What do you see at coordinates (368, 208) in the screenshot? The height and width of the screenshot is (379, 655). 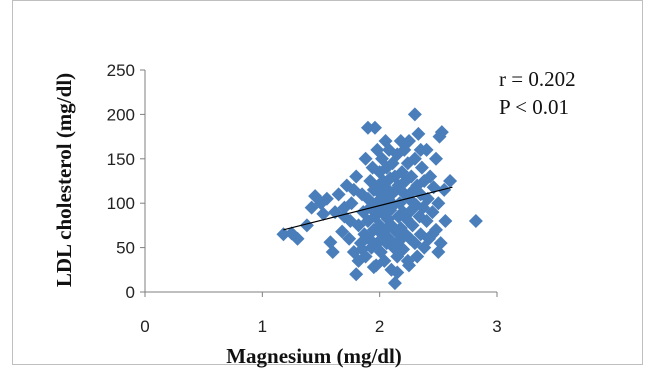 I see `trendline` at bounding box center [368, 208].